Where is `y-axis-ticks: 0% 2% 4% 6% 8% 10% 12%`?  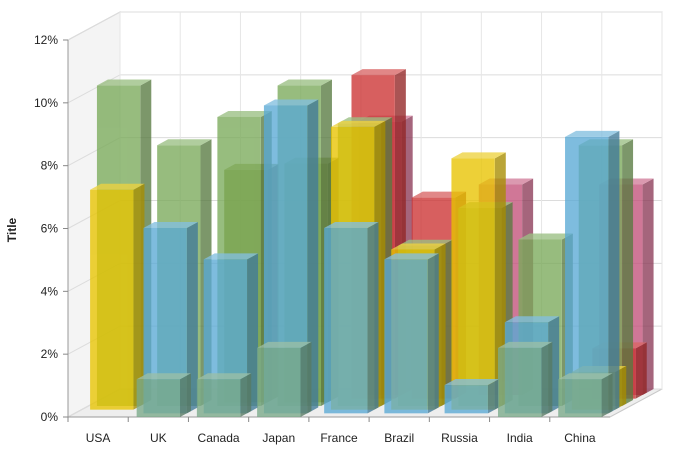
y-axis-ticks: 0% 2% 4% 6% 8% 10% 12% is located at coordinates (51, 228).